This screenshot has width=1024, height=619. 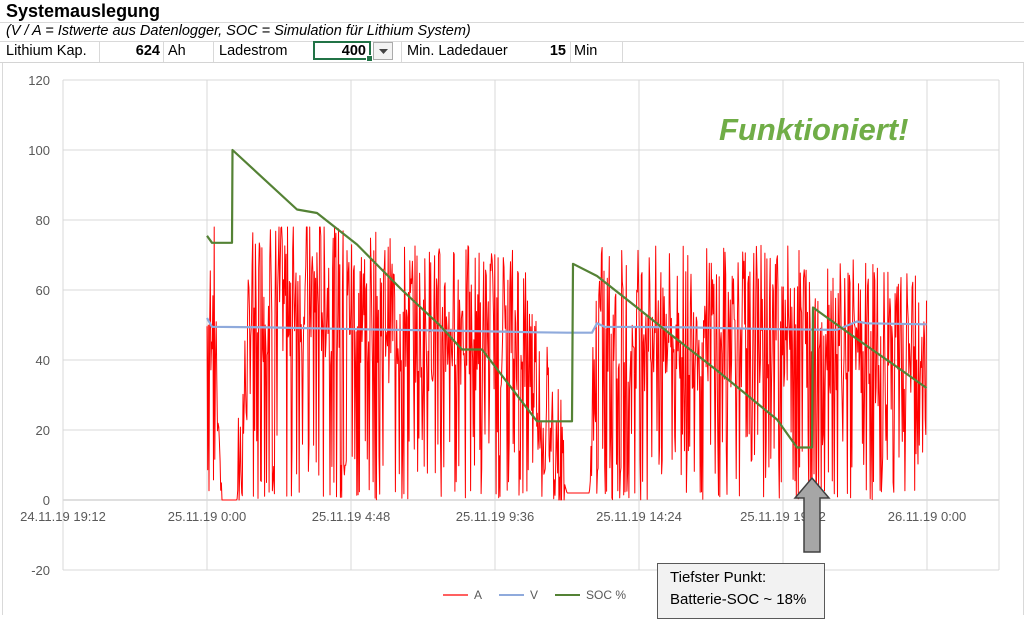 I want to click on y-axis: -20 0 20 40 60 80 100 120, so click(x=39, y=325).